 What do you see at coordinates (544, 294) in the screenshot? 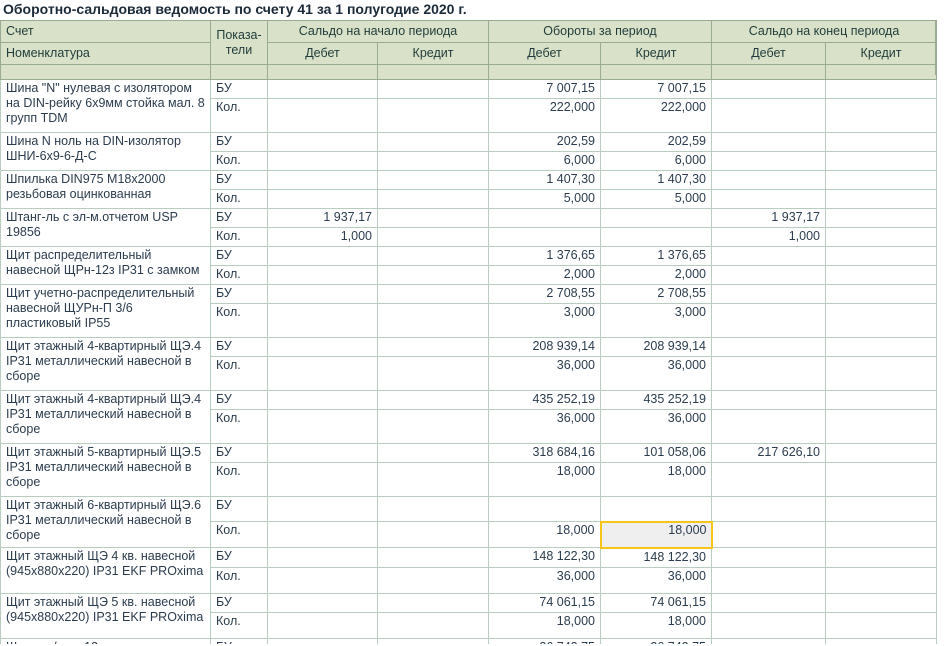
I see `cell-turnover-debit: 2 708,55` at bounding box center [544, 294].